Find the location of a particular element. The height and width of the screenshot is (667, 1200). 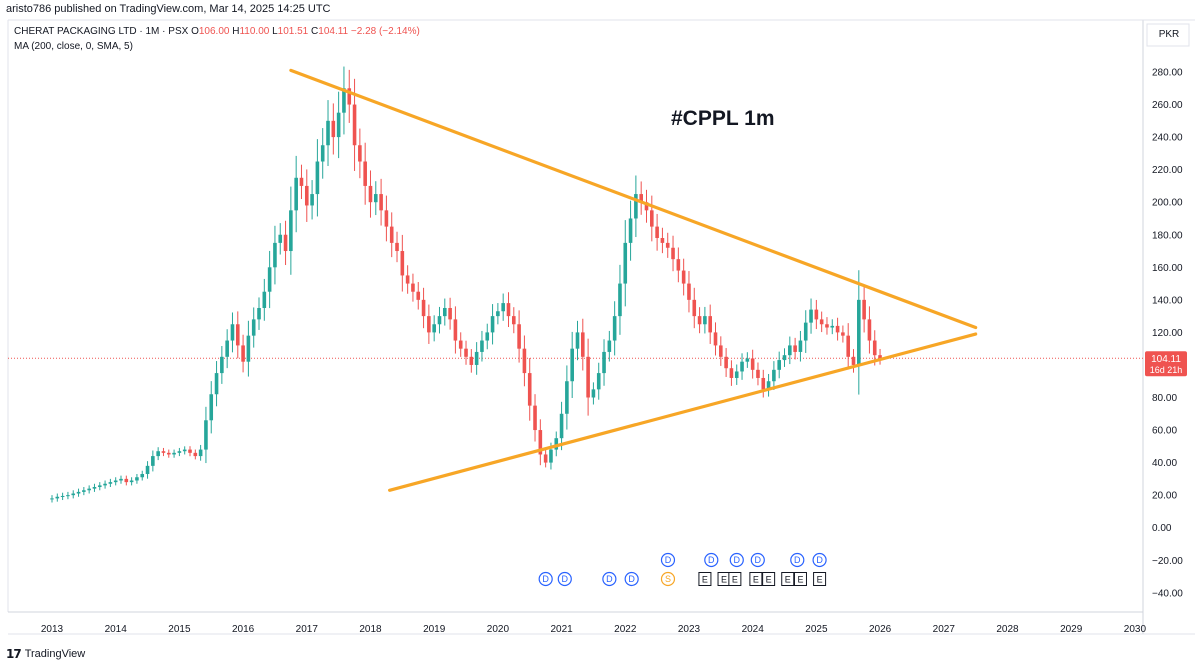

currency-box is located at coordinates (1168, 35).